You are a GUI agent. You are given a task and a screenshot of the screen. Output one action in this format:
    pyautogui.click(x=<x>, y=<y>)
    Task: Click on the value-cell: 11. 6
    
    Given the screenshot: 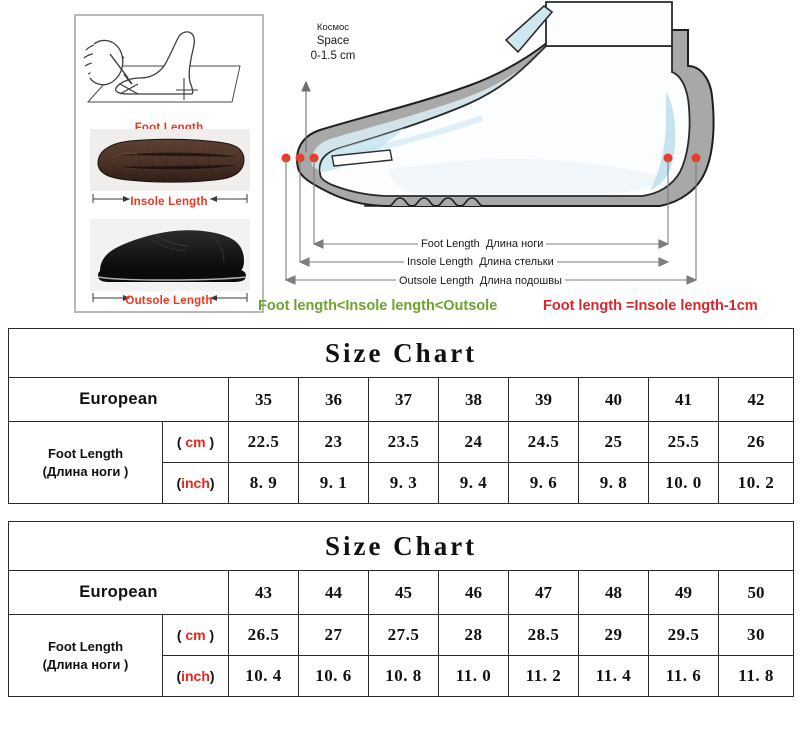 What is the action you would take?
    pyautogui.click(x=683, y=676)
    